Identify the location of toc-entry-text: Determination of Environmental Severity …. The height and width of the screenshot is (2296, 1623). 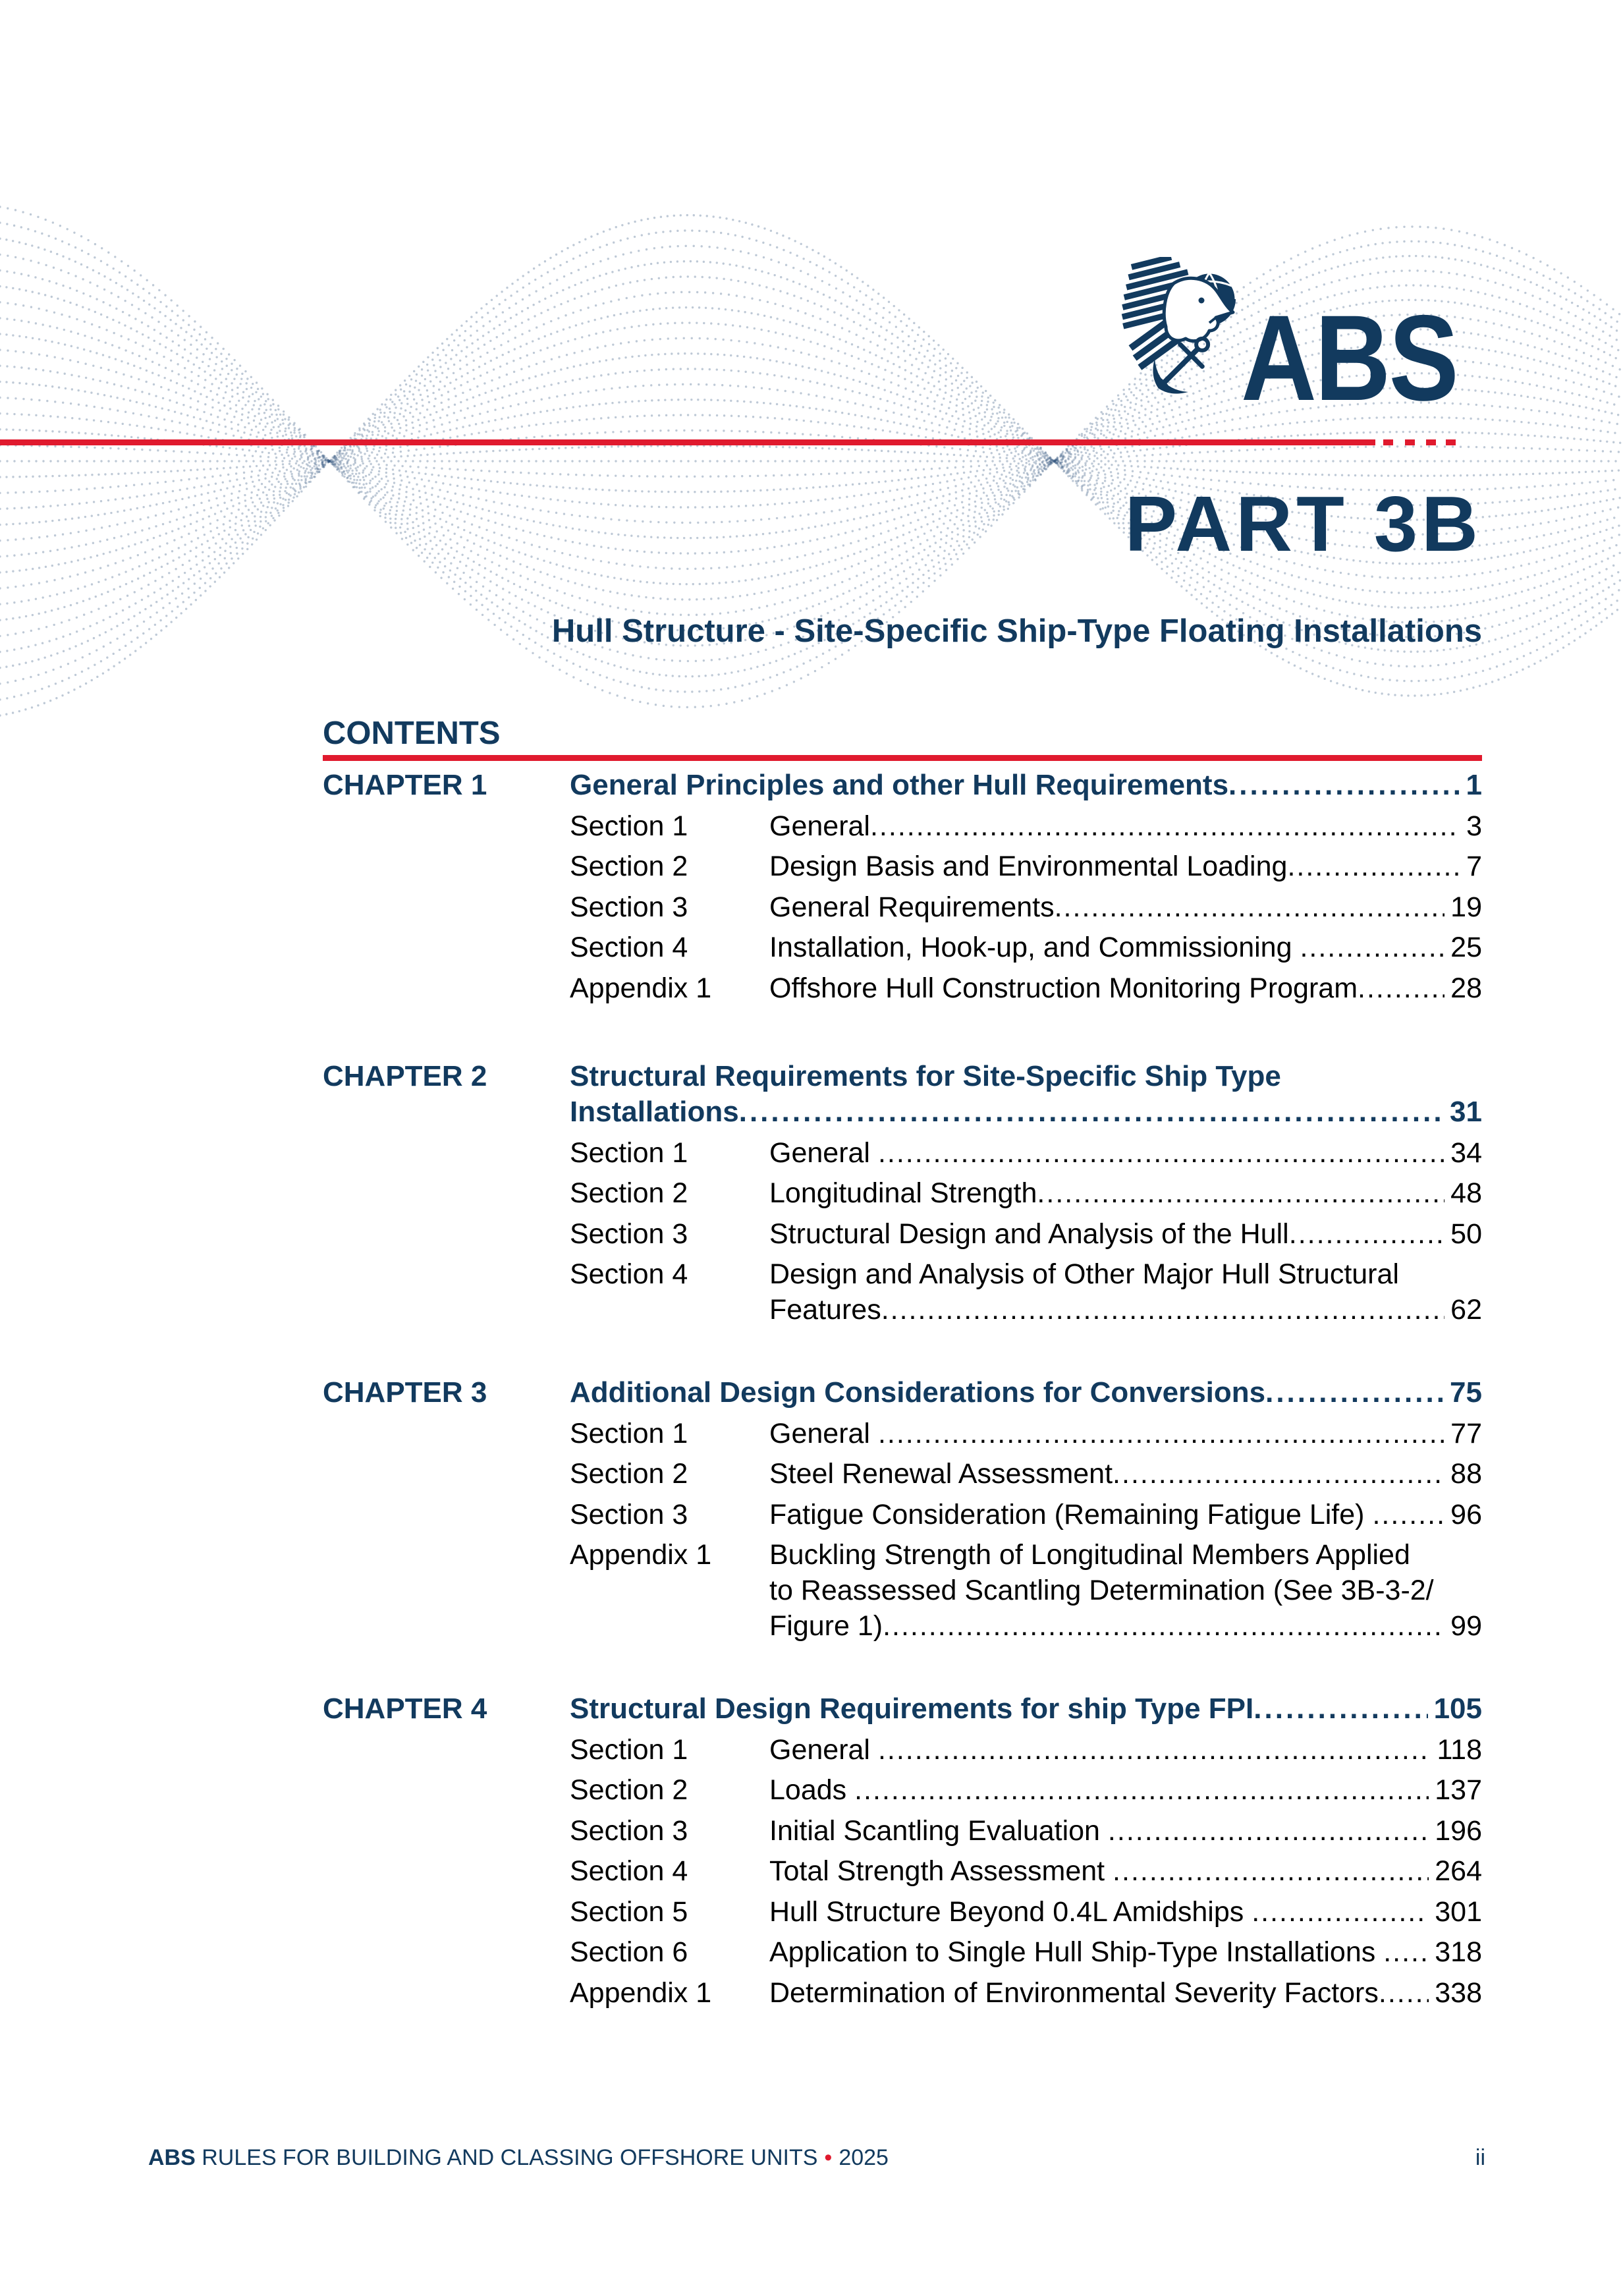
(1074, 1992).